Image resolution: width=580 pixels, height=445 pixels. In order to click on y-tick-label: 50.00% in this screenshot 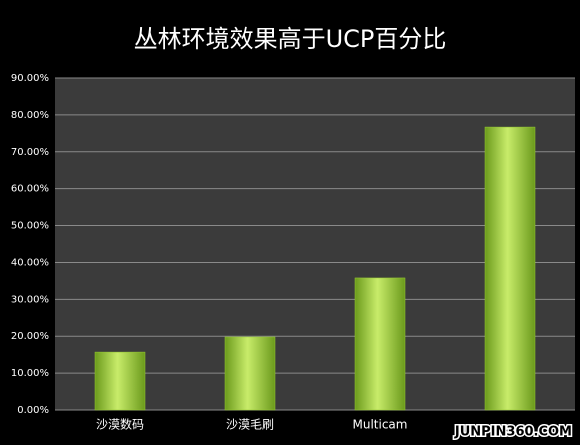, I will do `click(30, 226)`.